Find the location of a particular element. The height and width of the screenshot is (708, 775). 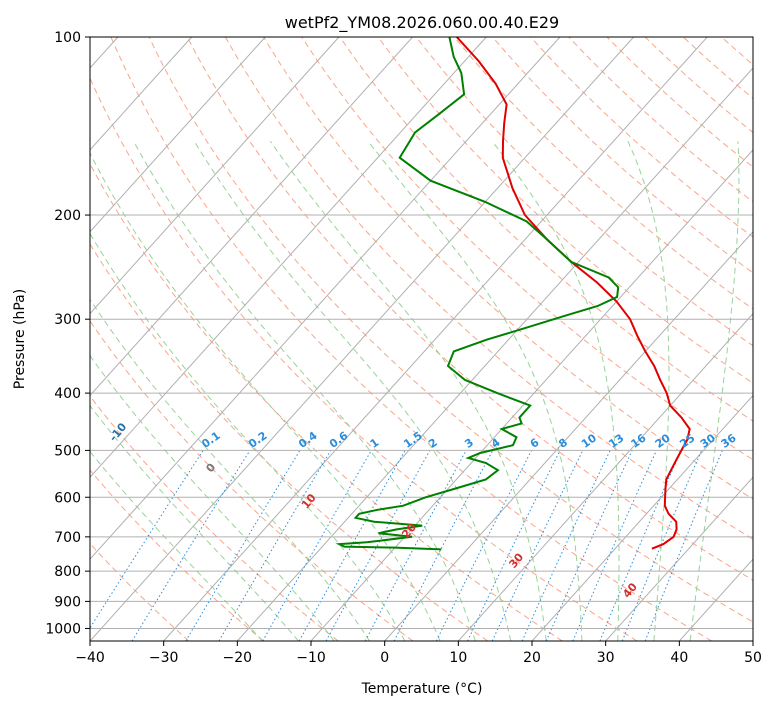

x-axis: −40 −30 −20 −10 0 10 20 30 40 50 is located at coordinates (418, 653).